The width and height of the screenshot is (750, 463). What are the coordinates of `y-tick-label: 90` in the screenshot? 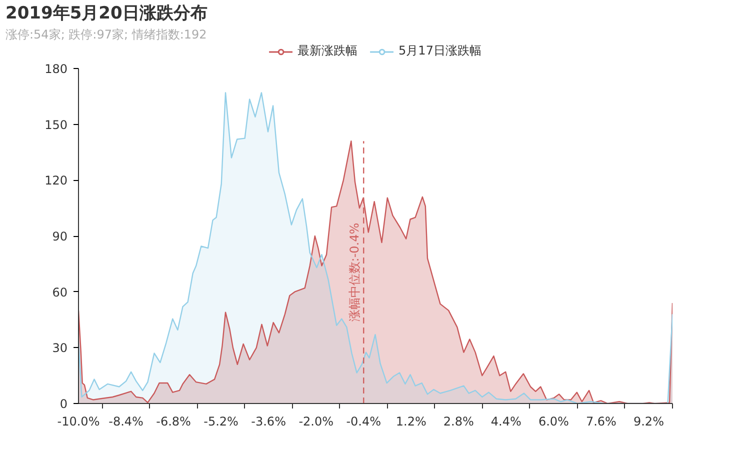 It's located at (60, 237).